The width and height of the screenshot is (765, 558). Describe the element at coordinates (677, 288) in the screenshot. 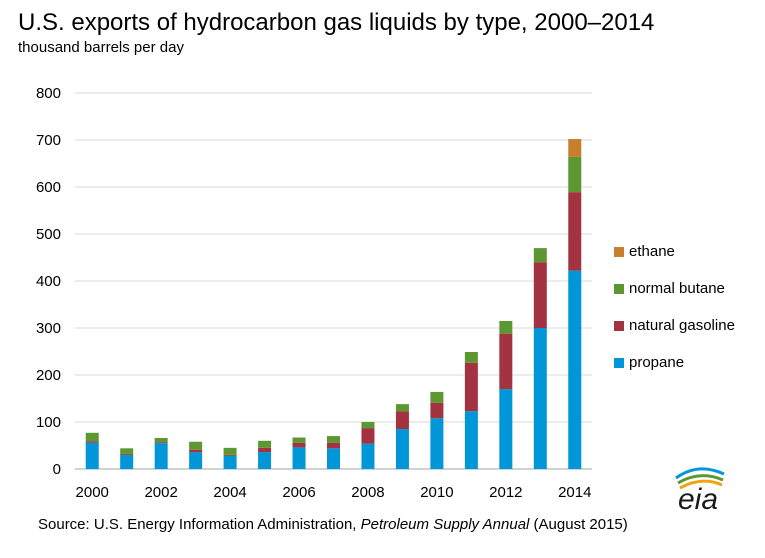

I see `legend-label: normal butane` at that location.